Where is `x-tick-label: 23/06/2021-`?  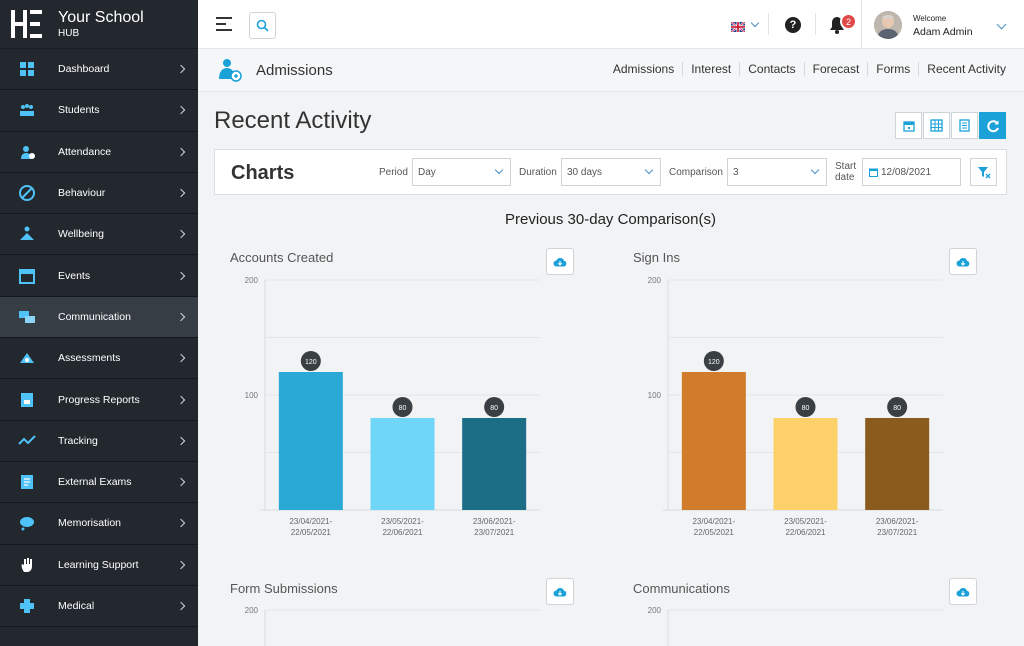 x-tick-label: 23/06/2021- is located at coordinates (494, 521).